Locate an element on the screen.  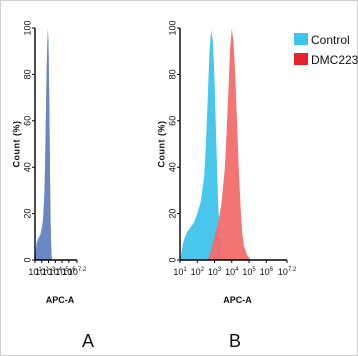
control-histogram is located at coordinates (202, 145).